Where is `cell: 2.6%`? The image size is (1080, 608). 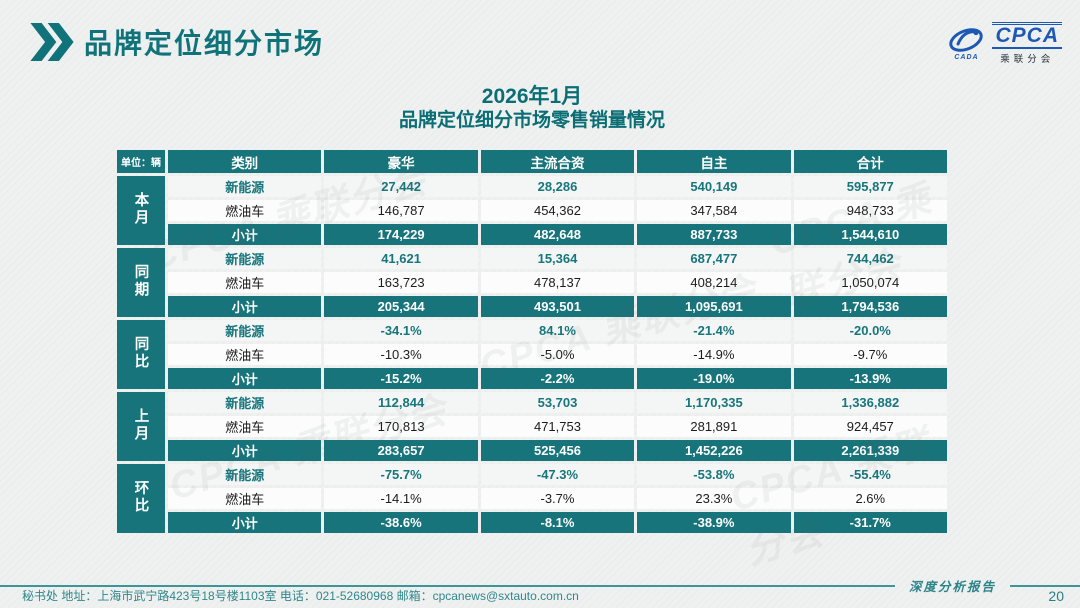
cell: 2.6% is located at coordinates (870, 498).